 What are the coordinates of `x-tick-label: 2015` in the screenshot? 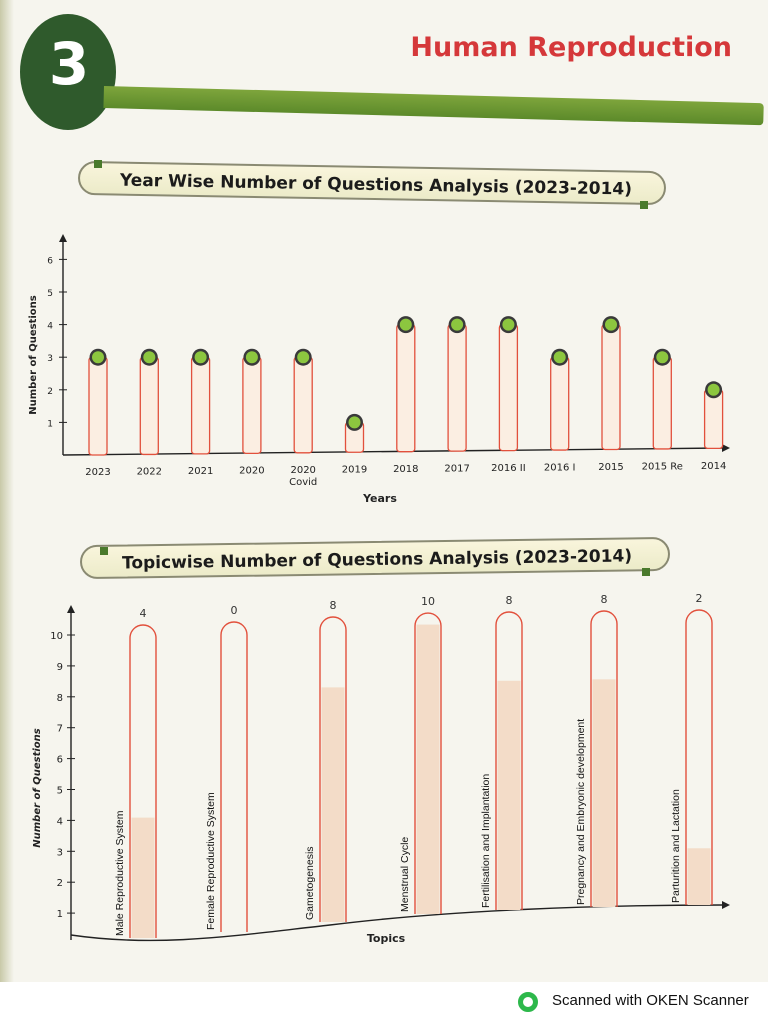 It's located at (610, 467).